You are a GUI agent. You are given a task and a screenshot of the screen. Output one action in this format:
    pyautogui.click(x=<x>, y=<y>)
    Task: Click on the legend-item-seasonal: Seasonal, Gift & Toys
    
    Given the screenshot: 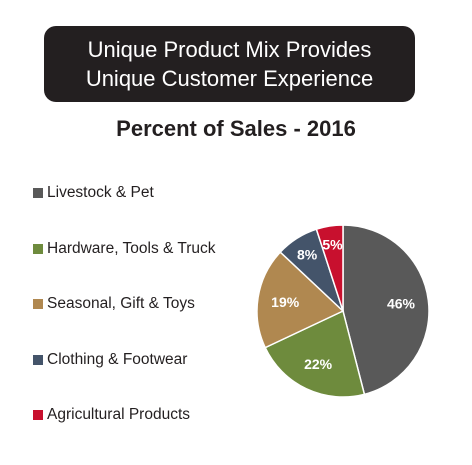 What is the action you would take?
    pyautogui.click(x=124, y=304)
    